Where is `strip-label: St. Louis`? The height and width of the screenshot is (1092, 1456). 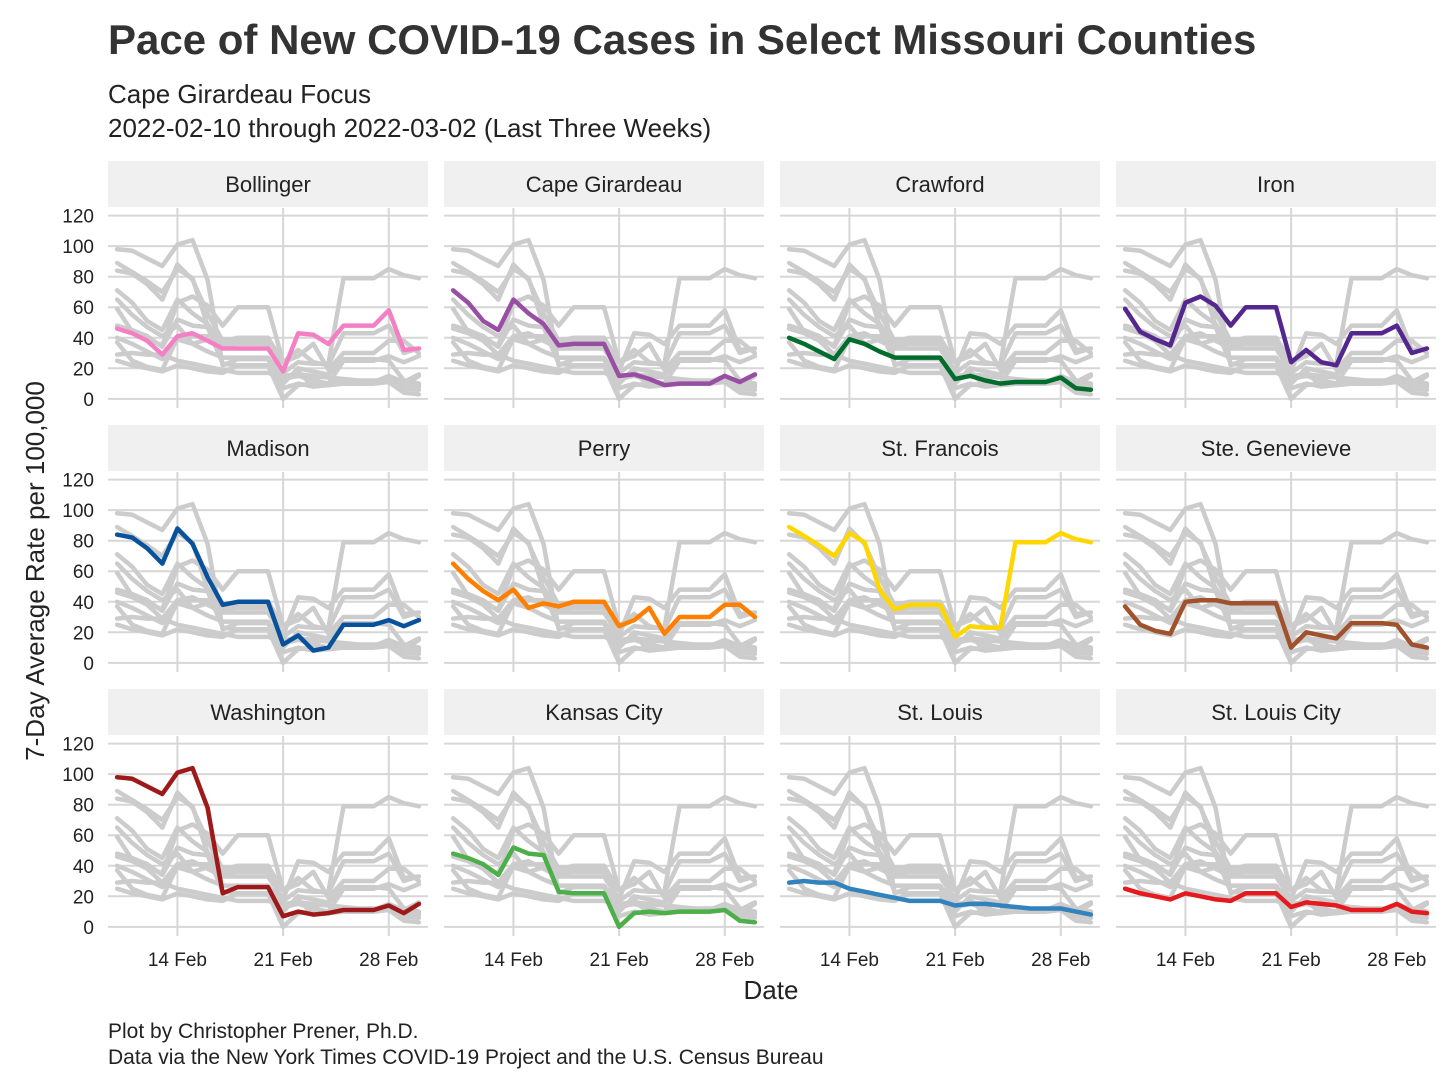
strip-label: St. Louis is located at coordinates (940, 712).